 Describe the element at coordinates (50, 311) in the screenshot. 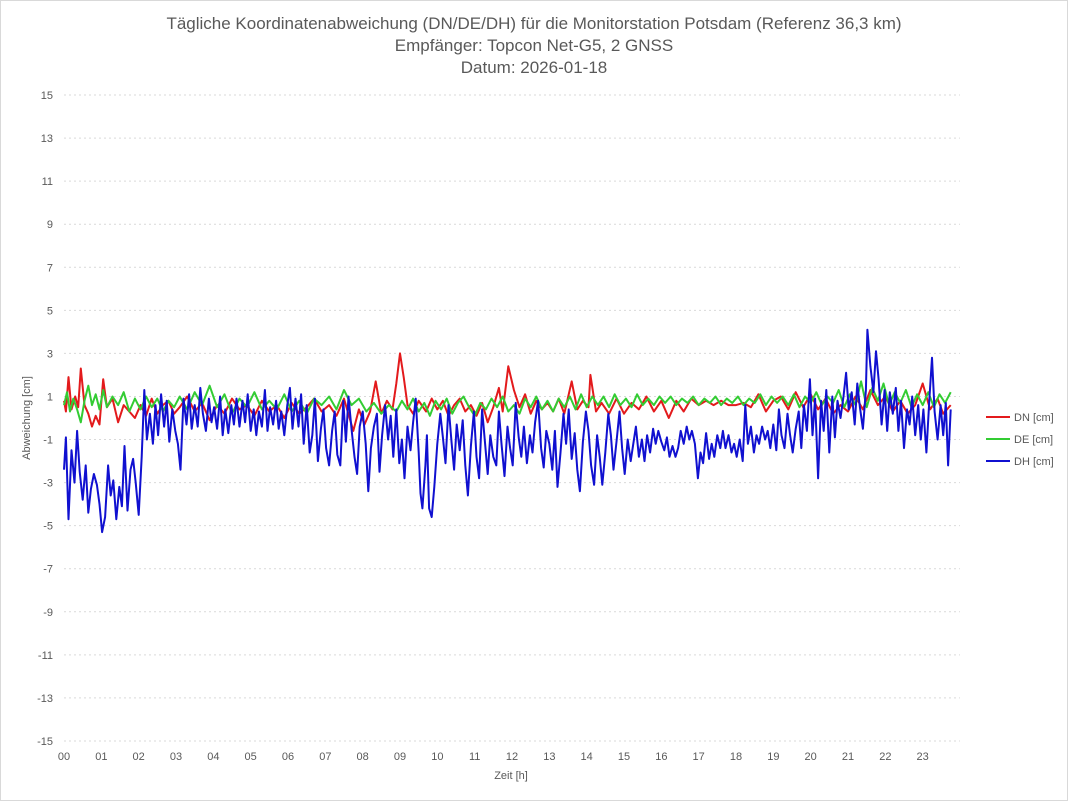

I see `y-tick-label: 5` at that location.